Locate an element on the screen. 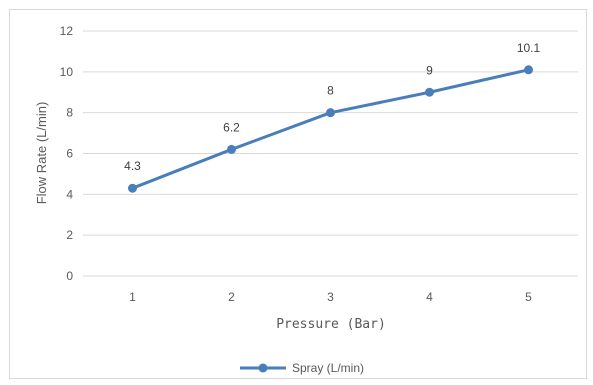  y-tick-label: 6 is located at coordinates (69, 154).